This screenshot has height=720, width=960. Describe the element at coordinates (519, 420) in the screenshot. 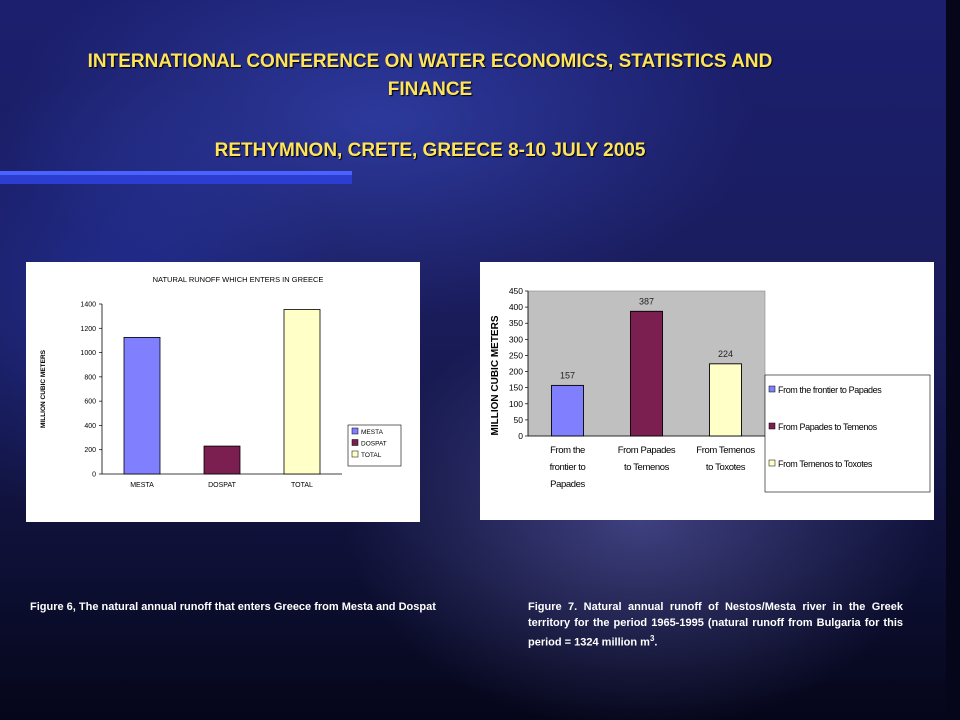

I see `figure7-y-tick-label: 50` at that location.